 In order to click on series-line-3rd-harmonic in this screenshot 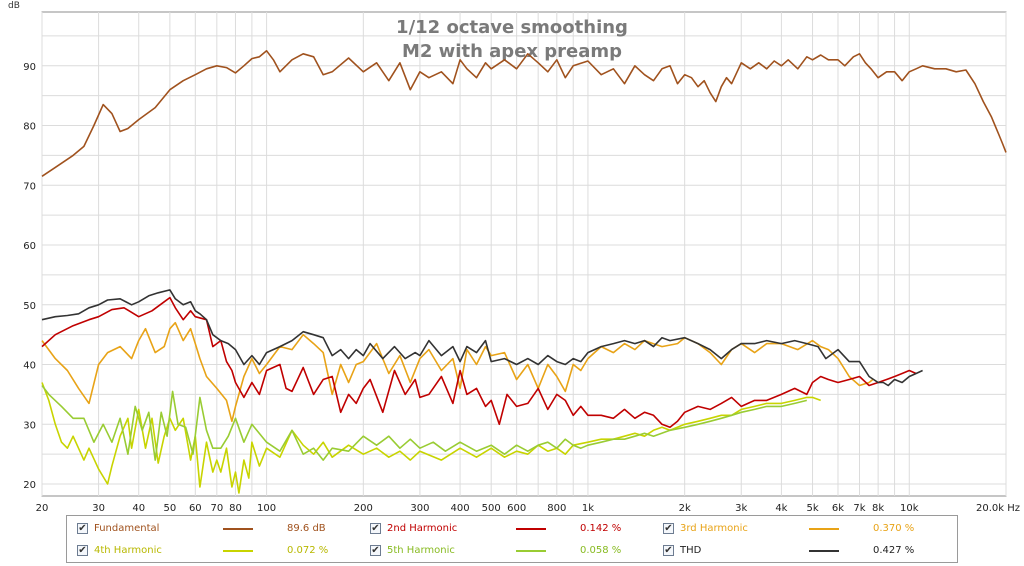, I will do `click(457, 372)`.